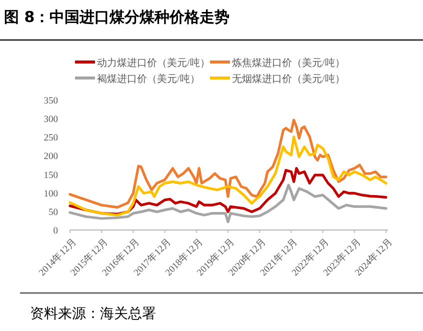 The height and width of the screenshot is (331, 423). Describe the element at coordinates (288, 79) in the screenshot. I see `legend-label: 无烟煤进口价（美元/吨）` at that location.